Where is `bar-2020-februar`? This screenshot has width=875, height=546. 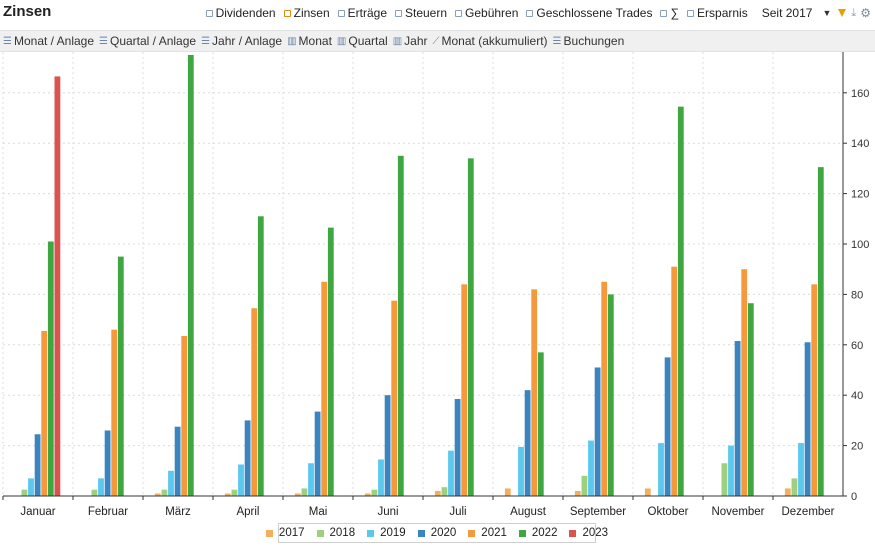
bar-2020-februar is located at coordinates (107, 463).